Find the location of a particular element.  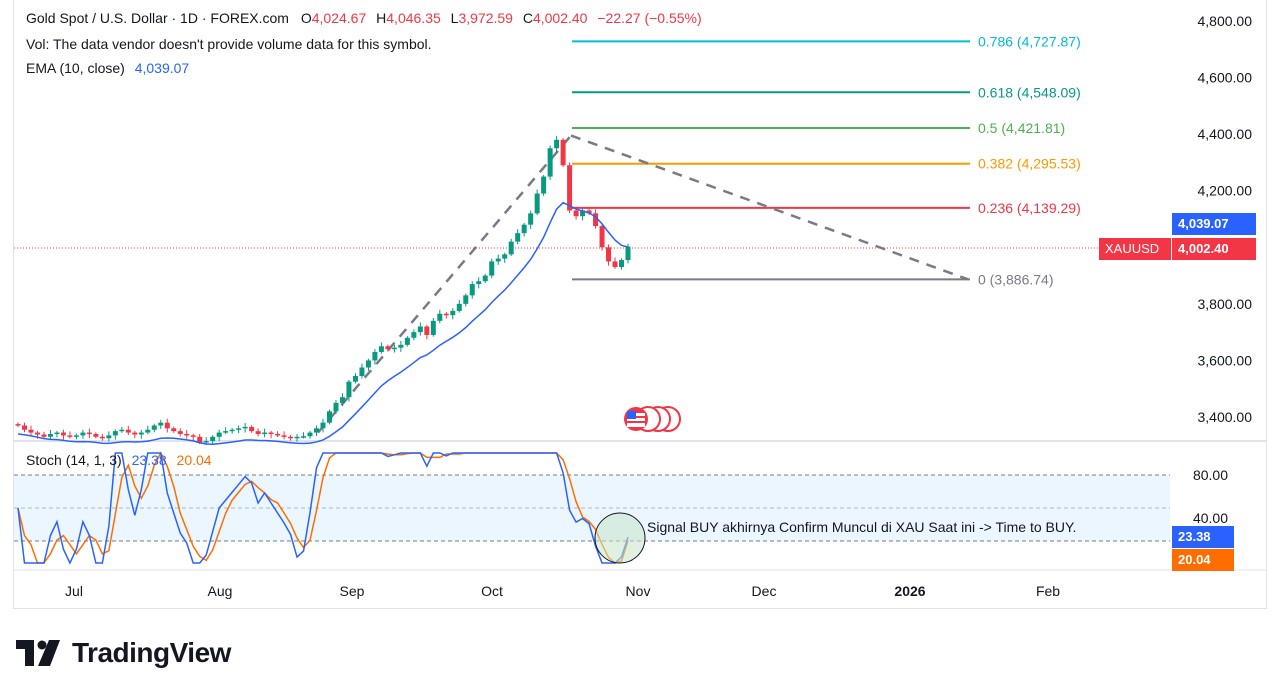

stoch-axis-label: 40.00 is located at coordinates (1210, 518).